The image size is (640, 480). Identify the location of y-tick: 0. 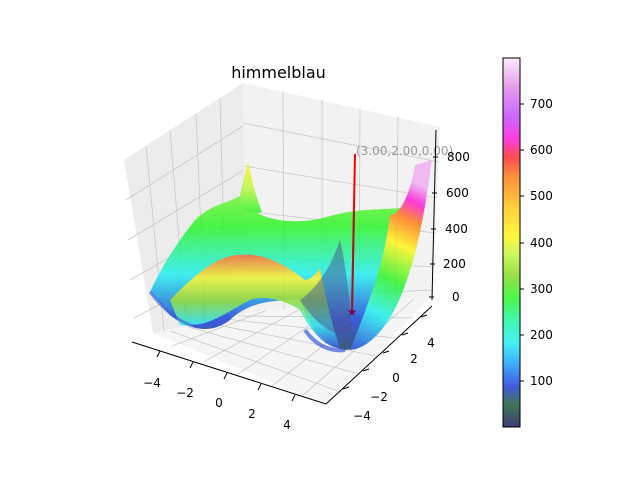
(396, 378).